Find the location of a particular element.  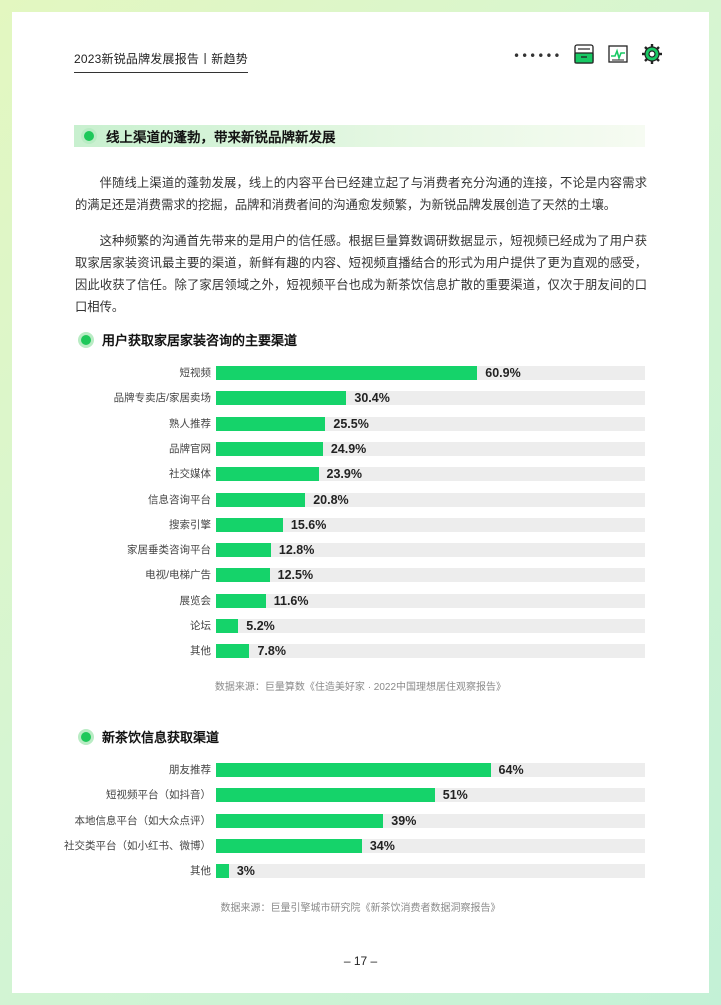

chart2-bar-row: 朋友推荐 64% is located at coordinates (360, 770).